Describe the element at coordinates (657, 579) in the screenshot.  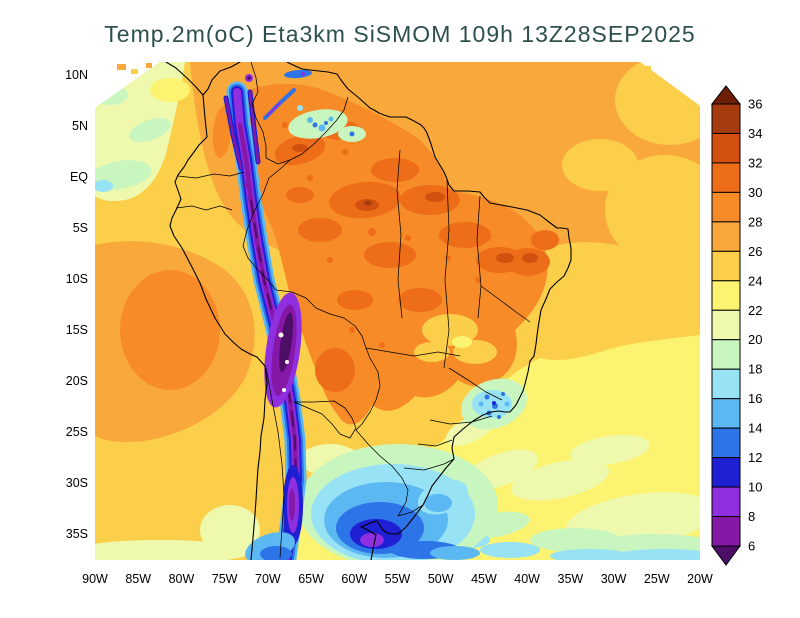
I see `x-tick-label: 25W` at that location.